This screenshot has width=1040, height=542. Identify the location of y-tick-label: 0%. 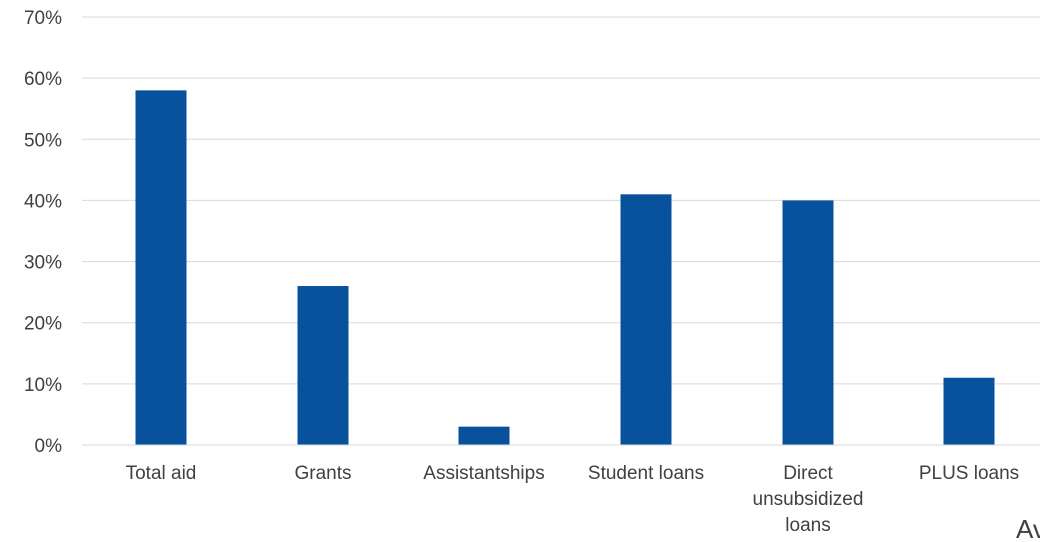
(49, 446).